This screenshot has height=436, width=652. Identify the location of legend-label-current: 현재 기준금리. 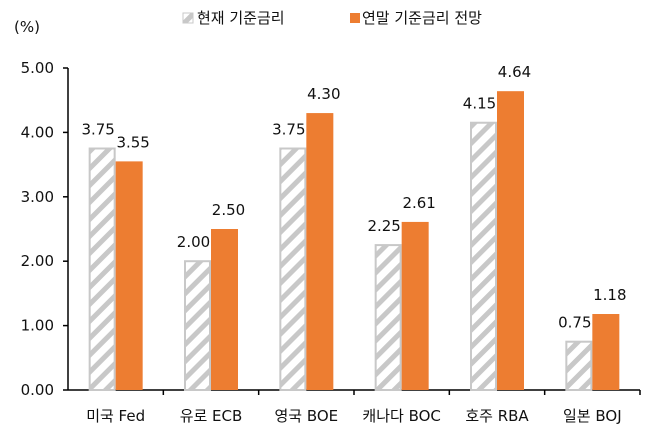
(241, 18).